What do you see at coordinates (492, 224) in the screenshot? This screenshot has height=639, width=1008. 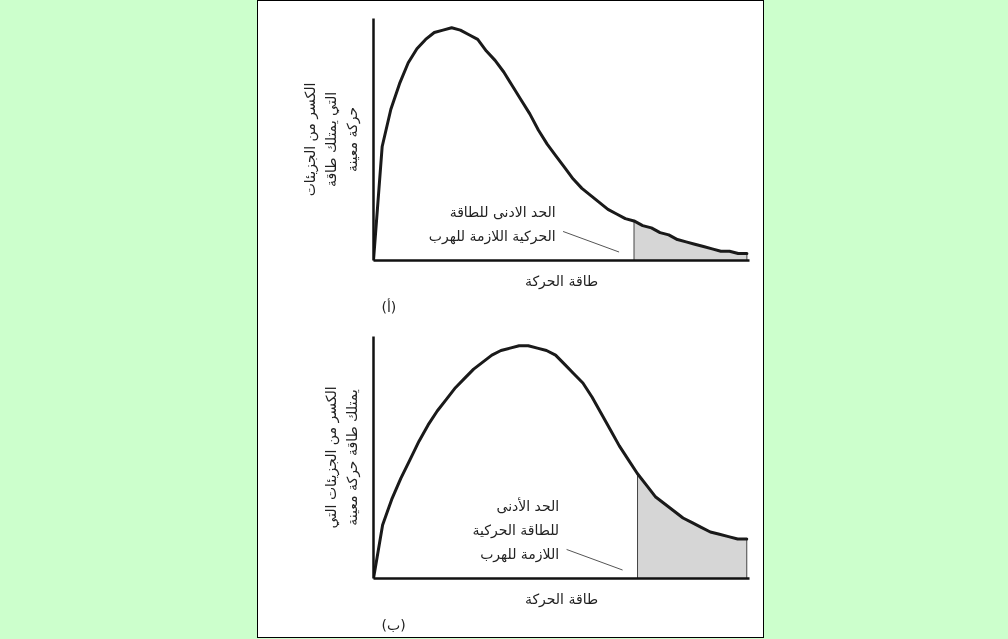 I see `annotation: الحد الادنى للطاقة الحركية اللازمة للهرب` at bounding box center [492, 224].